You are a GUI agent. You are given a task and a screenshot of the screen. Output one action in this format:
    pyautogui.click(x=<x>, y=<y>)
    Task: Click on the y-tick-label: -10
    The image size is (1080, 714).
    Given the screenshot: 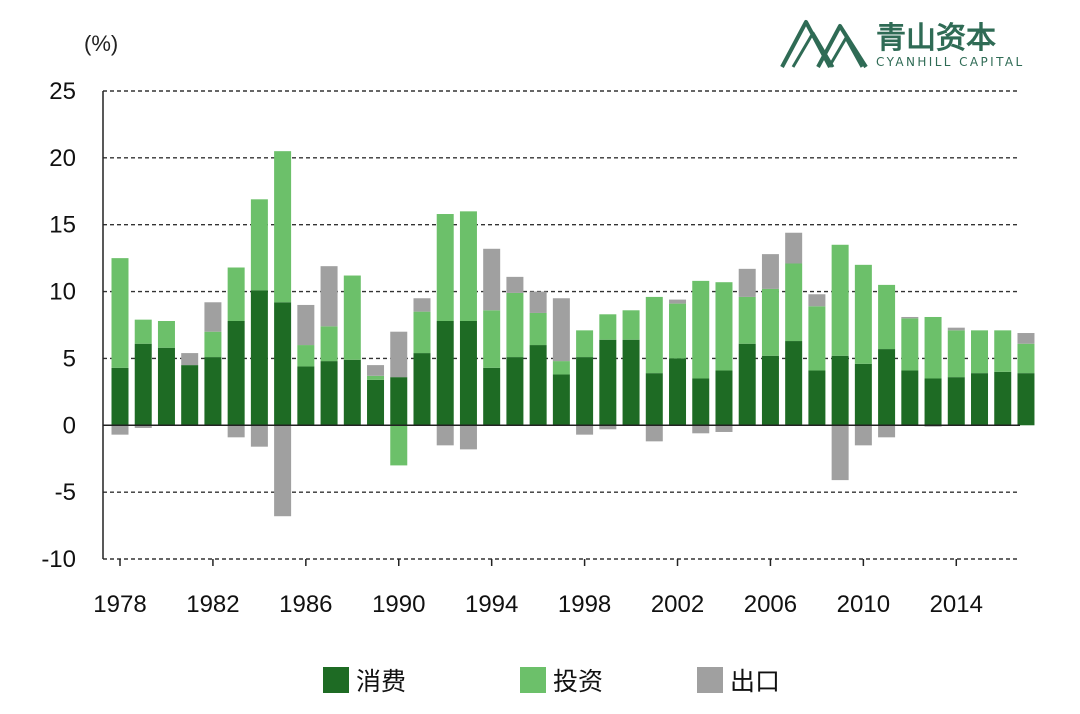 What is the action you would take?
    pyautogui.click(x=58, y=559)
    